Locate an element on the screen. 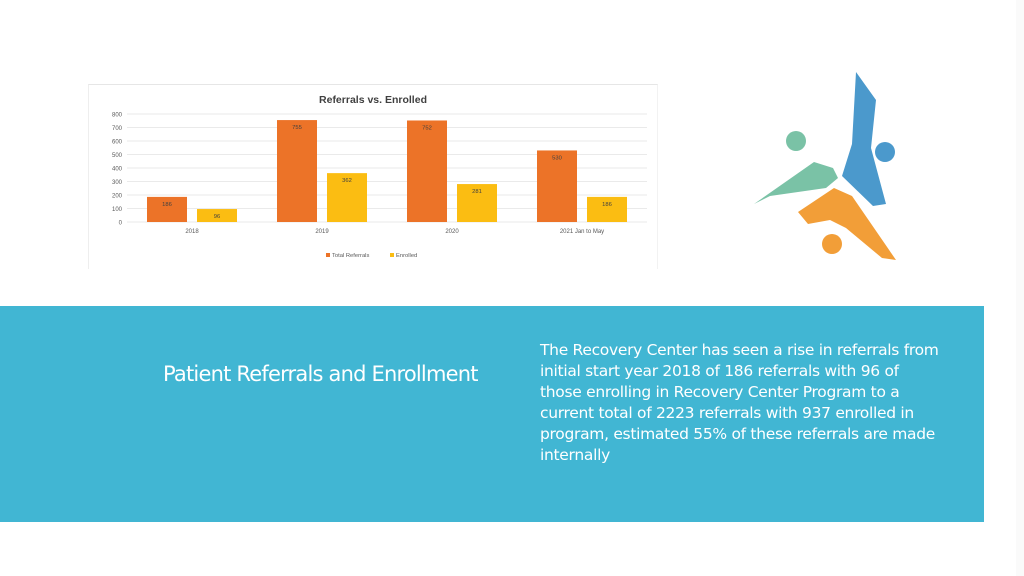  x-tick-label: 2019 is located at coordinates (322, 232).